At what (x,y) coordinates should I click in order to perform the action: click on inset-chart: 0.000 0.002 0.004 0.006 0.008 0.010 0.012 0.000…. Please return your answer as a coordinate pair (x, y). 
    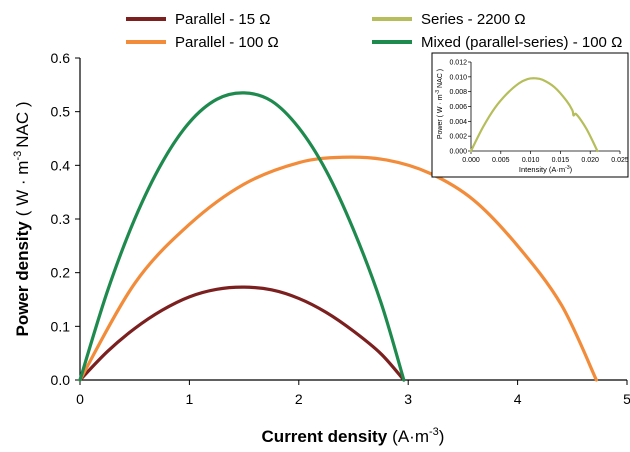
    Looking at the image, I should click on (530, 115).